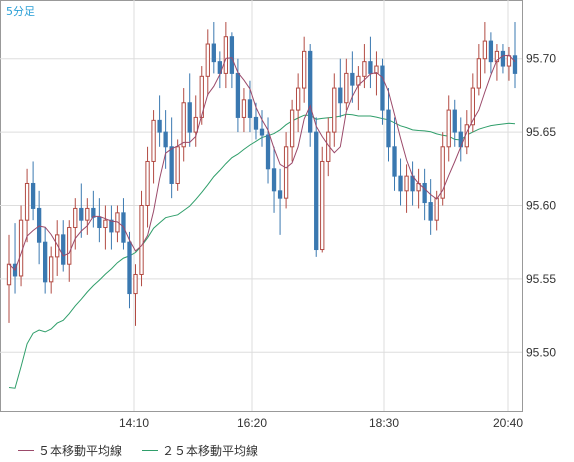 Image resolution: width=574 pixels, height=462 pixels. I want to click on legend-item-ma5: ５本移動平均線, so click(70, 450).